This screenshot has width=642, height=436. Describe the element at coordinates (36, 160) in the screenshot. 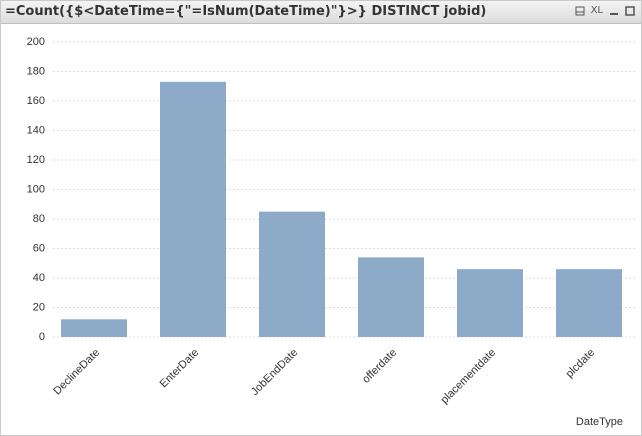

I see `y-tick-label: 120` at that location.